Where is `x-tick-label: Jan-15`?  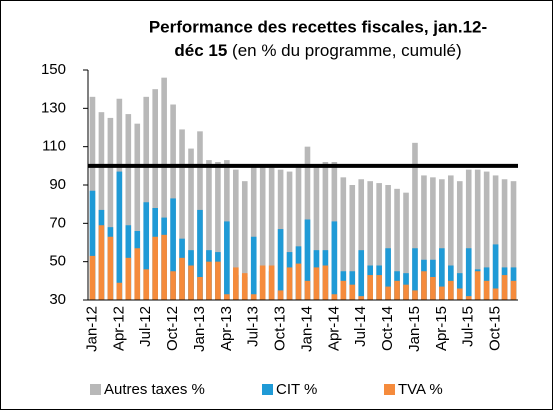
x-tick-label: Jan-15 is located at coordinates (414, 329).